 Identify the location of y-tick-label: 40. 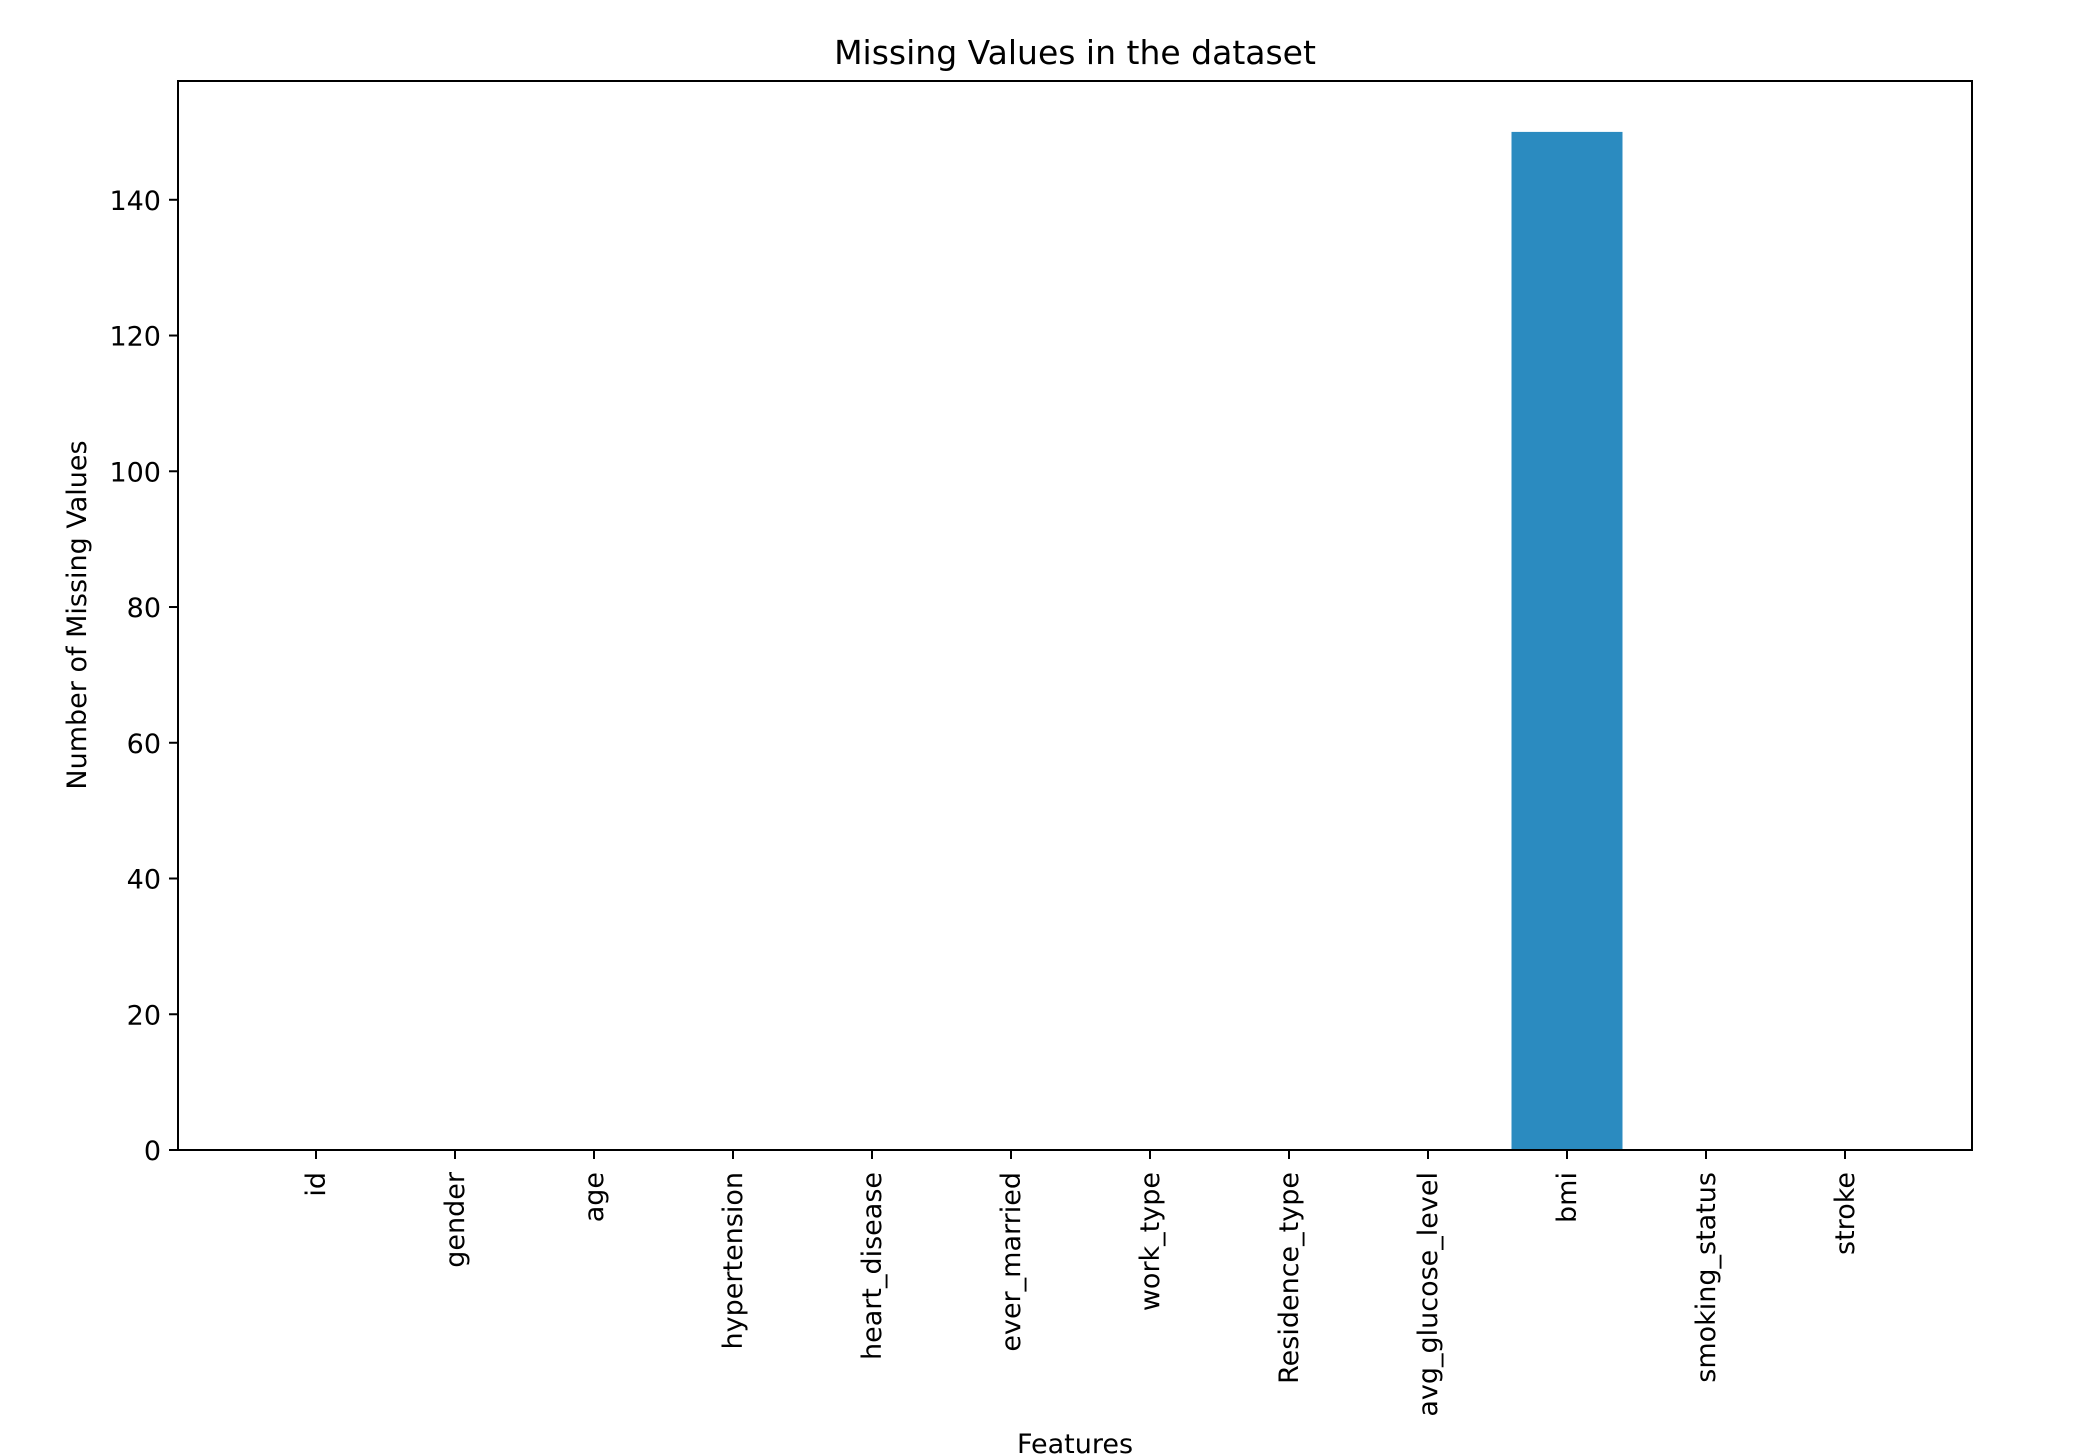
(144, 880).